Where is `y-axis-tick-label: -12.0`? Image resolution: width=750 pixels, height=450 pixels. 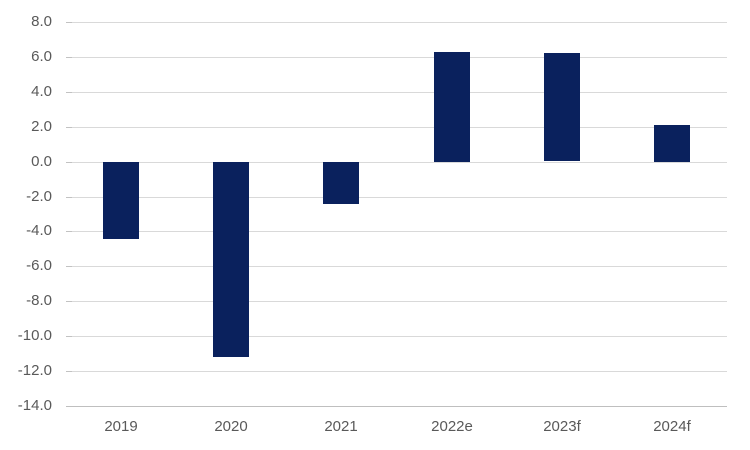 y-axis-tick-label: -12.0 is located at coordinates (34, 370).